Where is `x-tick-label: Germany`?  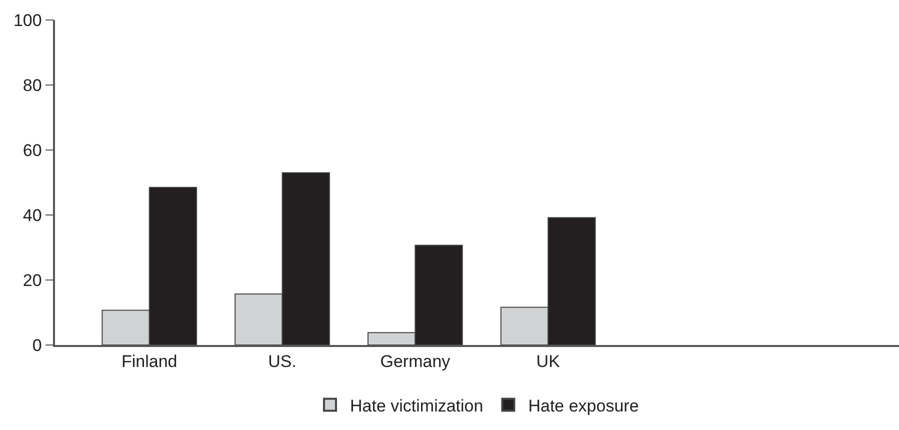
x-tick-label: Germany is located at coordinates (415, 362).